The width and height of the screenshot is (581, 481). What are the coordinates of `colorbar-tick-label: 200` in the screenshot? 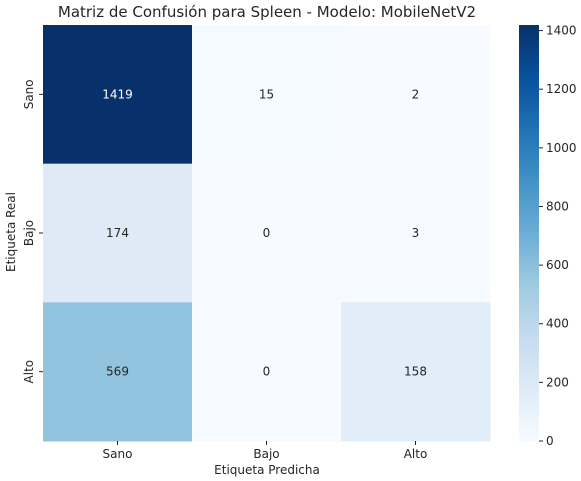 It's located at (557, 382).